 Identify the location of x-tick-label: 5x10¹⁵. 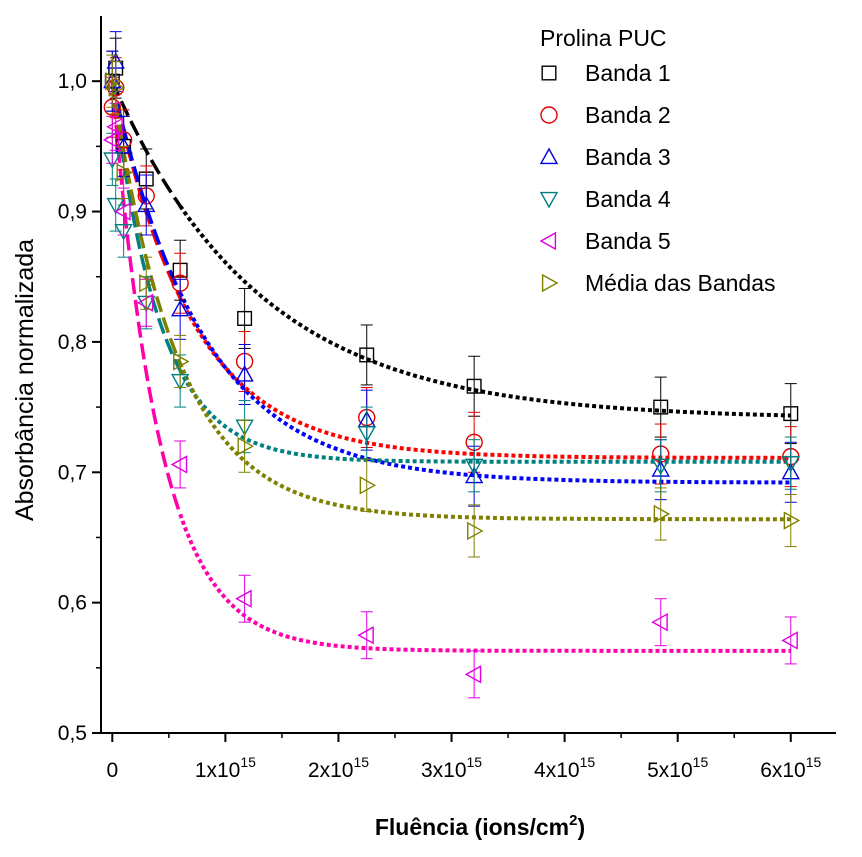
(677, 768).